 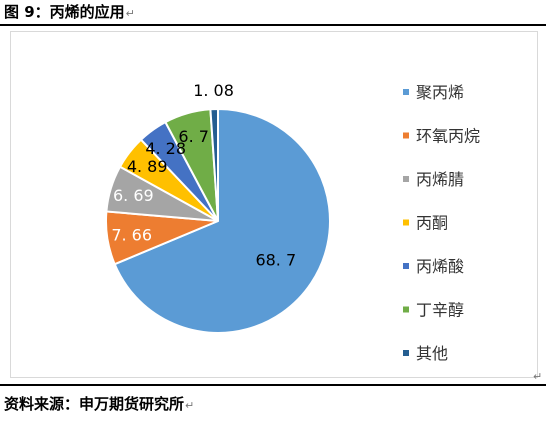 I want to click on source-note: 资料来源：申万期货研究所↵, so click(x=99, y=403).